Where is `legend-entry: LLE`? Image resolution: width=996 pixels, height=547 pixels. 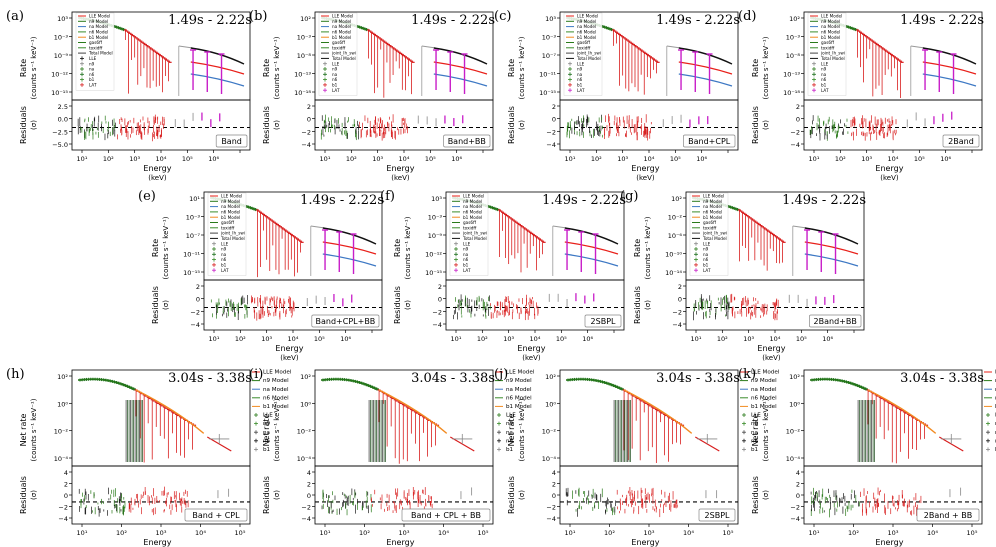
legend-entry: LLE is located at coordinates (268, 416).